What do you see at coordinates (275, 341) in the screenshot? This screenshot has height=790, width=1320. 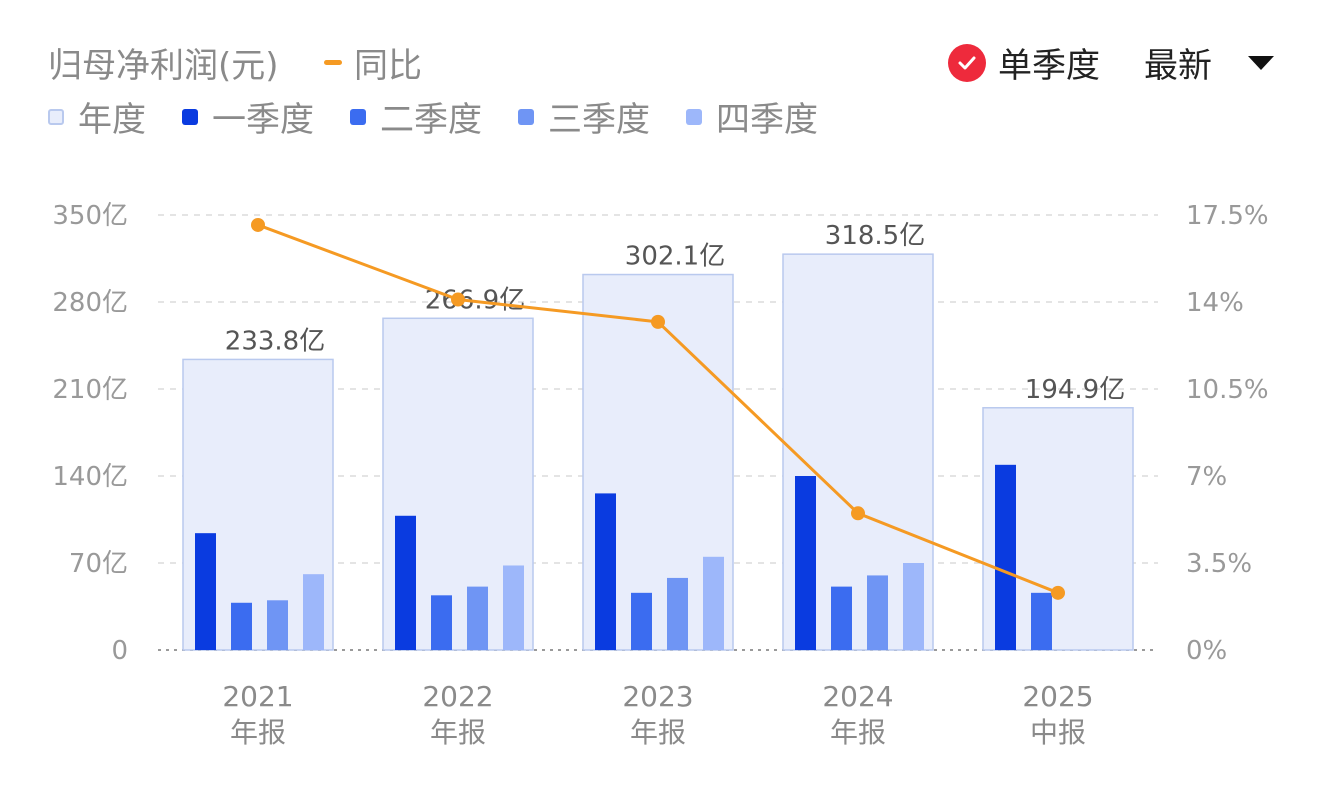 I see `annual-value-label: 233.8亿` at bounding box center [275, 341].